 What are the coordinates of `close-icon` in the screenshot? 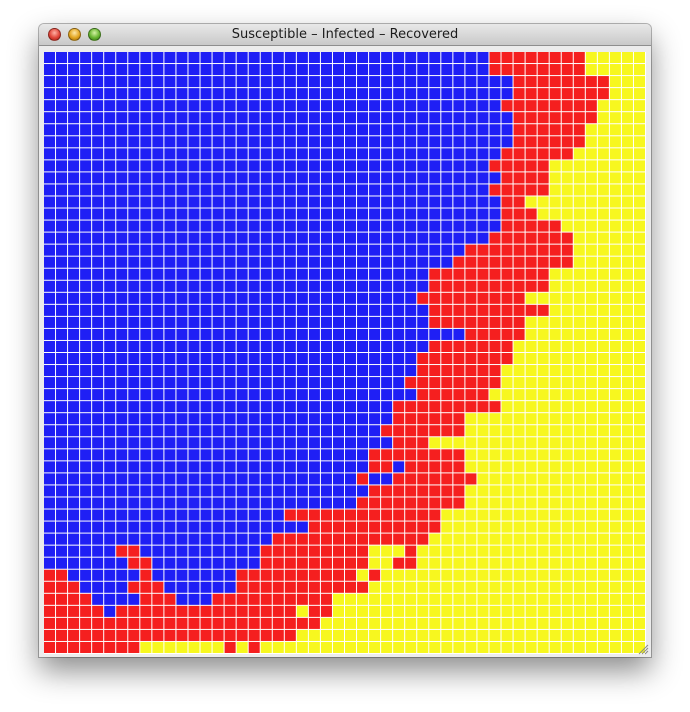 It's located at (54, 34).